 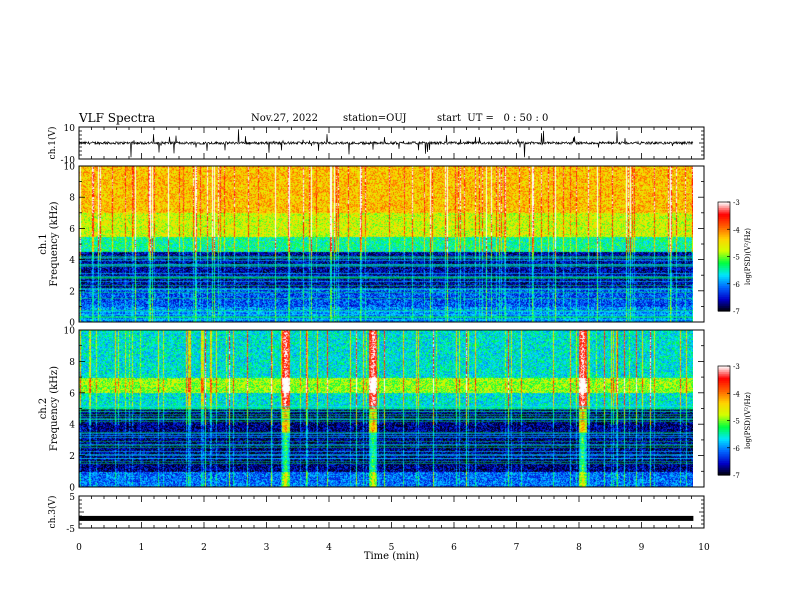 I want to click on y-tick-label: 4, so click(x=72, y=426).